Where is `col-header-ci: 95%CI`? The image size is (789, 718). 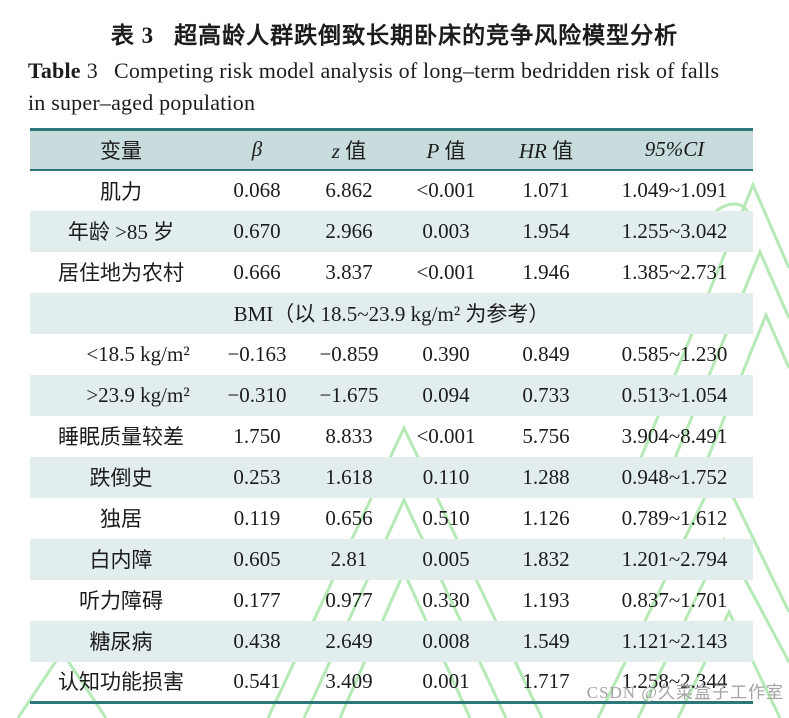
col-header-ci: 95%CI is located at coordinates (674, 150).